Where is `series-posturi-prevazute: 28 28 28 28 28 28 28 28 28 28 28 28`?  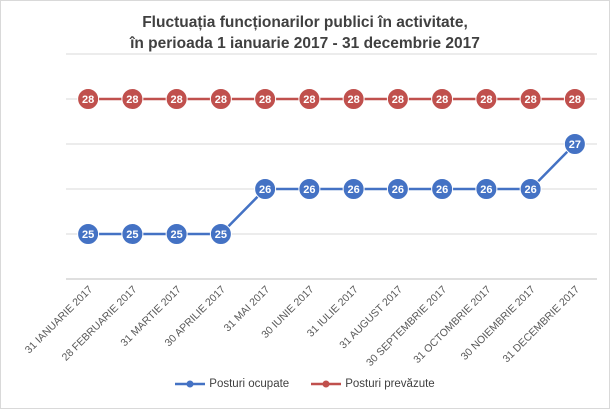
series-posturi-prevazute: 28 28 28 28 28 28 28 28 28 28 28 28 is located at coordinates (331, 99).